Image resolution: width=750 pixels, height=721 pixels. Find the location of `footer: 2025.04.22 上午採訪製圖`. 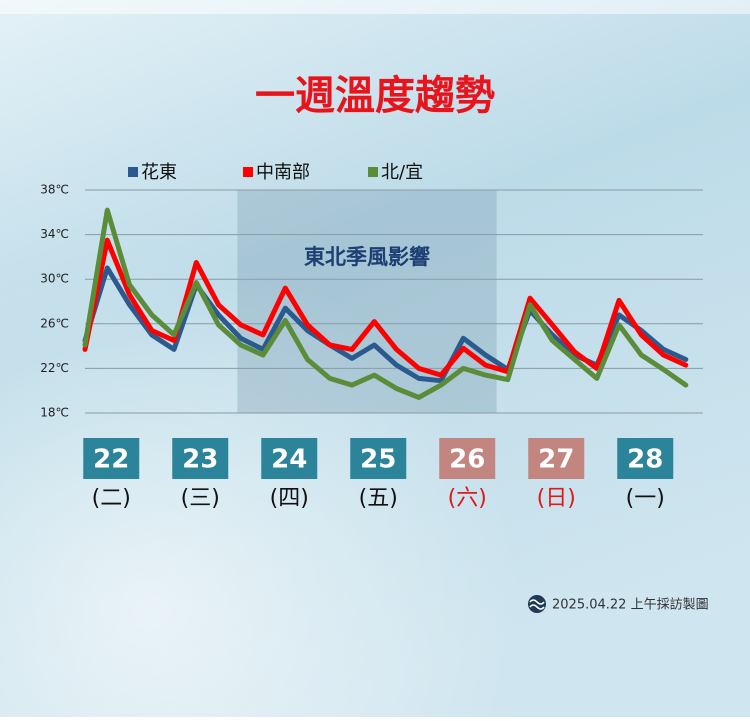

footer: 2025.04.22 上午採訪製圖 is located at coordinates (618, 604).